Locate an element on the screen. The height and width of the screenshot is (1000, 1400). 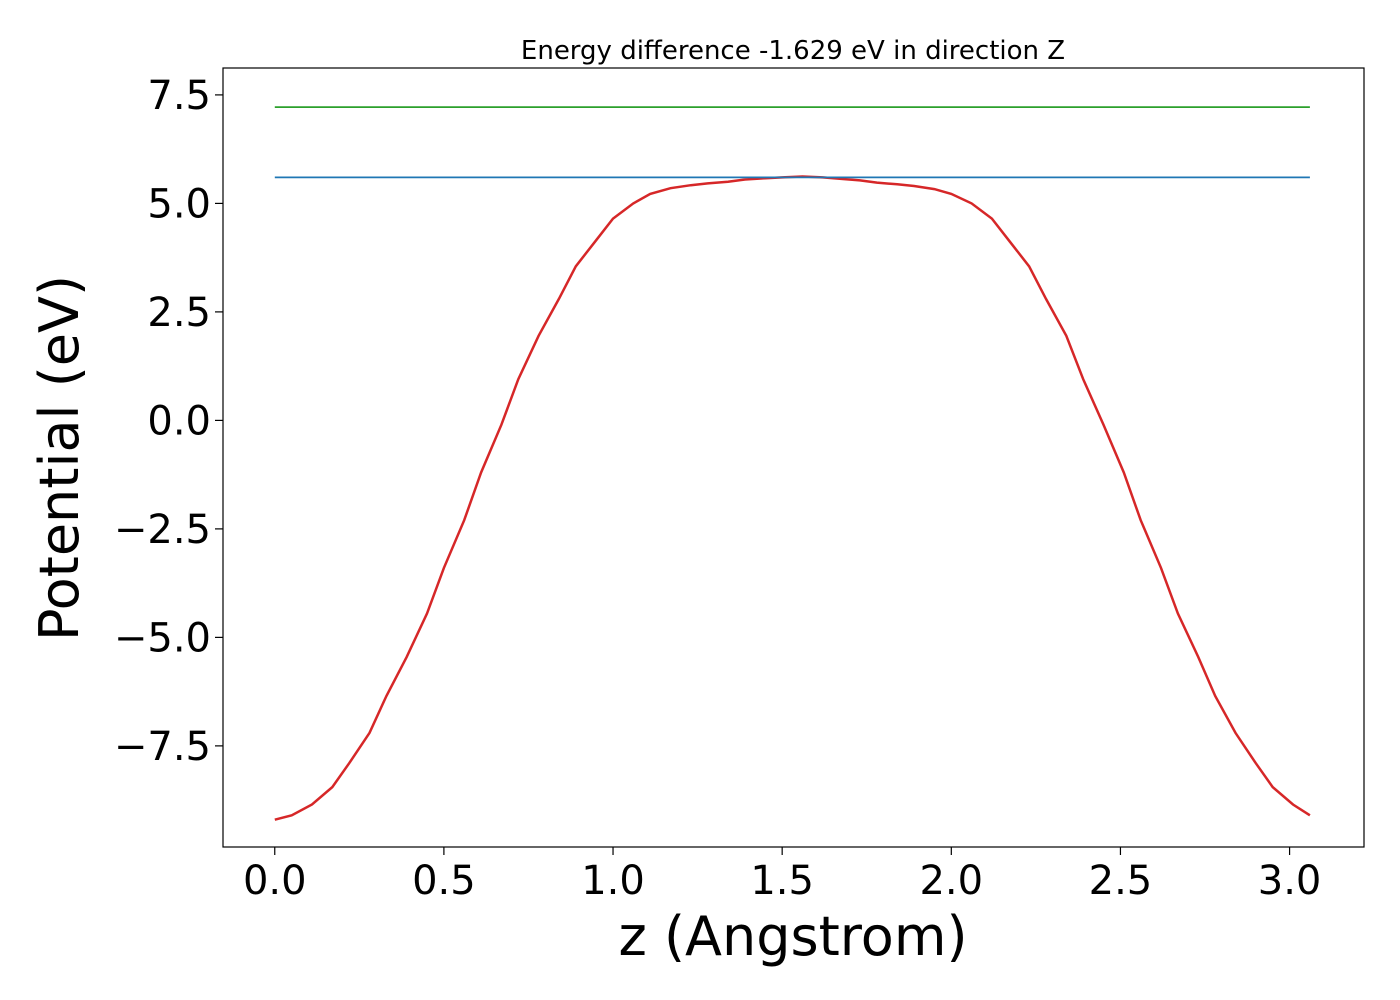
y-axis: 7.5 5.0 2.5 0.0 −2.5 −5.0 −7.5 is located at coordinates (168, 421).